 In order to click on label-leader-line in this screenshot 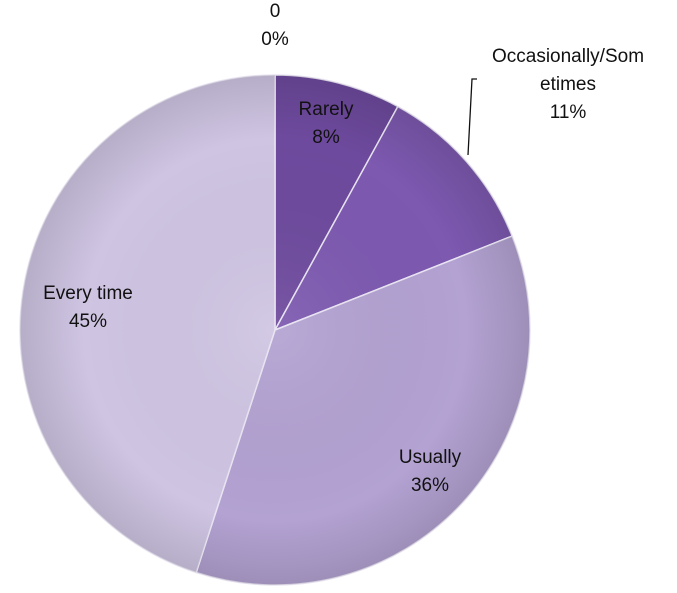, I will do `click(472, 117)`.